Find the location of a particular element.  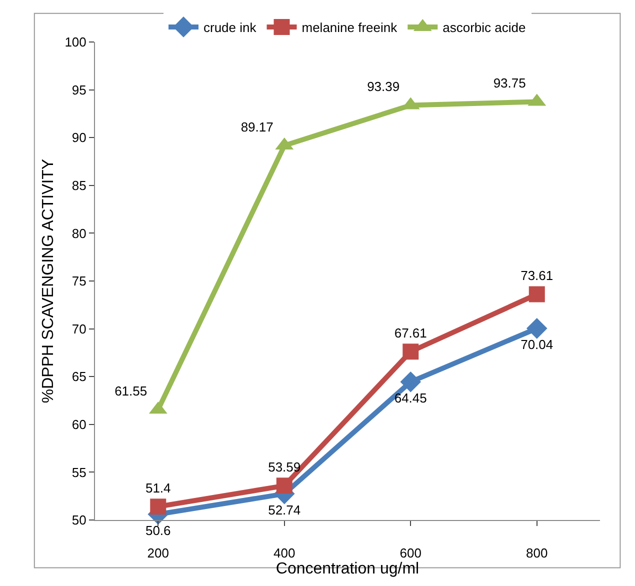

legend-label: melanine freeink is located at coordinates (350, 28).